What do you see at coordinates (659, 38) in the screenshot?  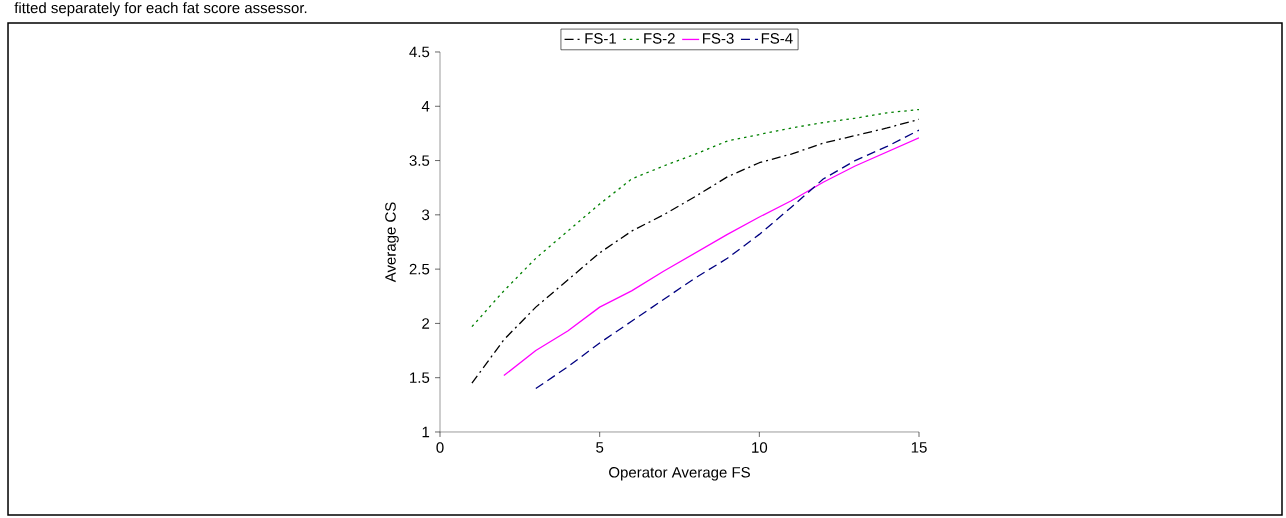 I see `legend-label: FS-2` at bounding box center [659, 38].